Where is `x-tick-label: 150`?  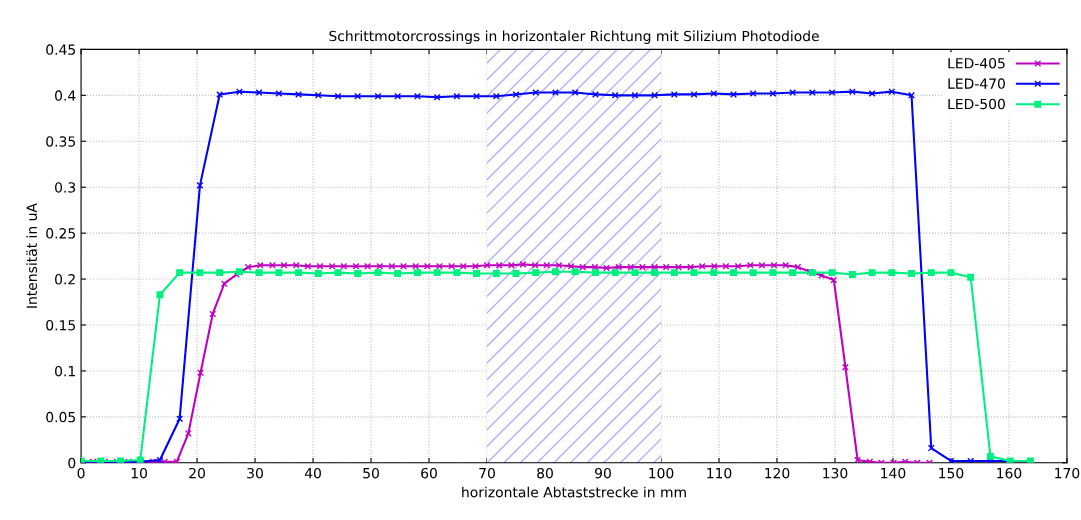 x-tick-label: 150 is located at coordinates (951, 473).